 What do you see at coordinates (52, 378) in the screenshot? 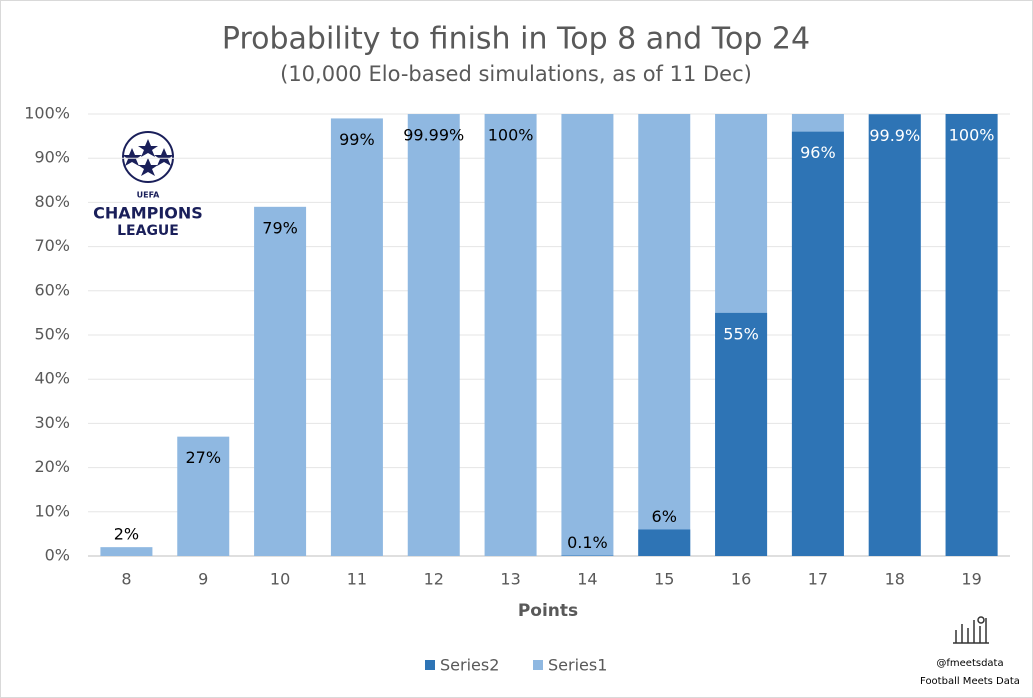
I see `y-tick-label: 40%` at bounding box center [52, 378].